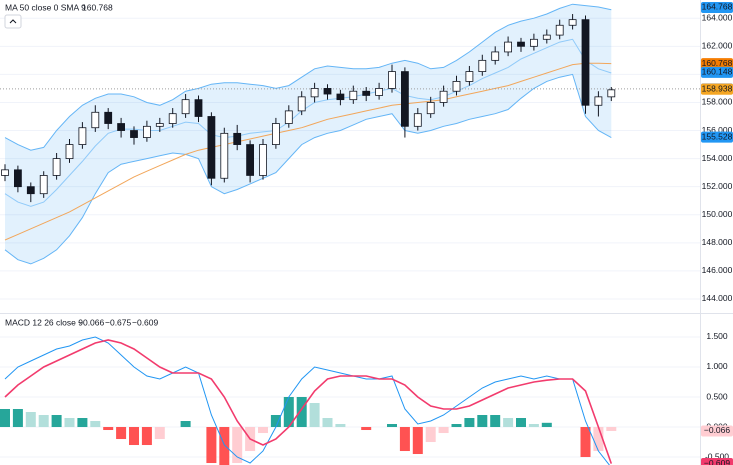 The width and height of the screenshot is (733, 465). Describe the element at coordinates (44, 322) in the screenshot. I see `indicator-label: MACD 12 26 close 9` at that location.